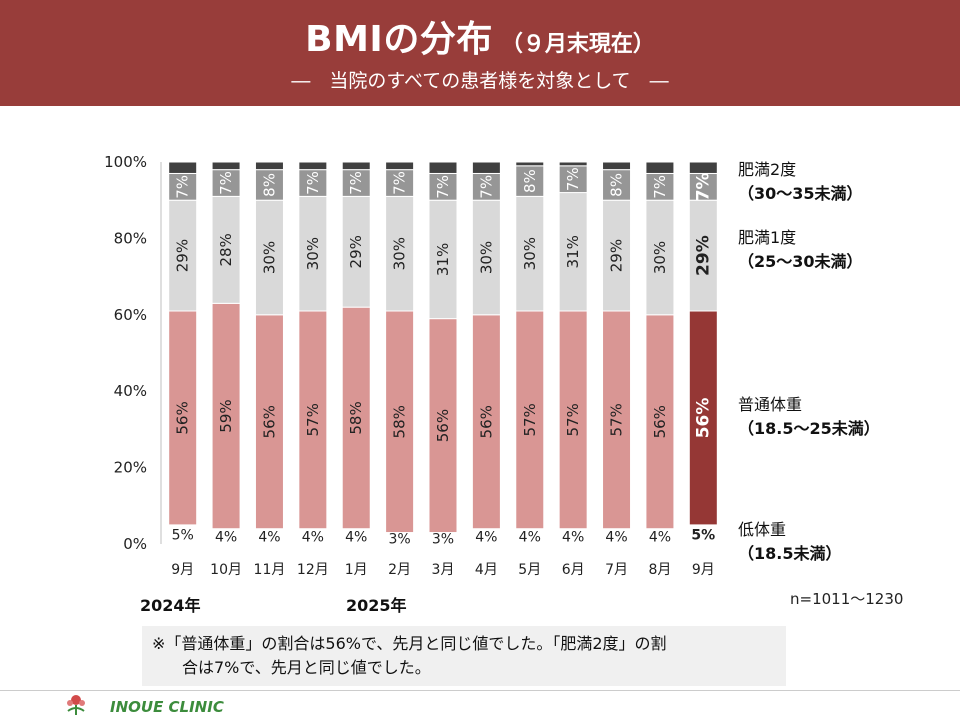  What do you see at coordinates (409, 643) in the screenshot?
I see `note-line-1: ※「普通体重」の割合は56%で、先月と同じ値でした。「肥満2度」の割` at bounding box center [409, 643].